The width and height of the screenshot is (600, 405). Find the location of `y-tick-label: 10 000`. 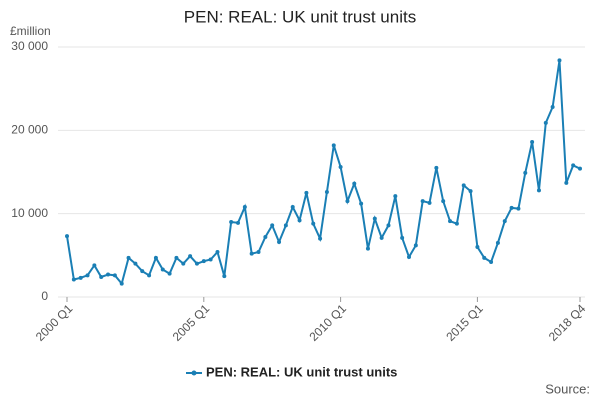

y-tick-label: 10 000 is located at coordinates (29, 213).